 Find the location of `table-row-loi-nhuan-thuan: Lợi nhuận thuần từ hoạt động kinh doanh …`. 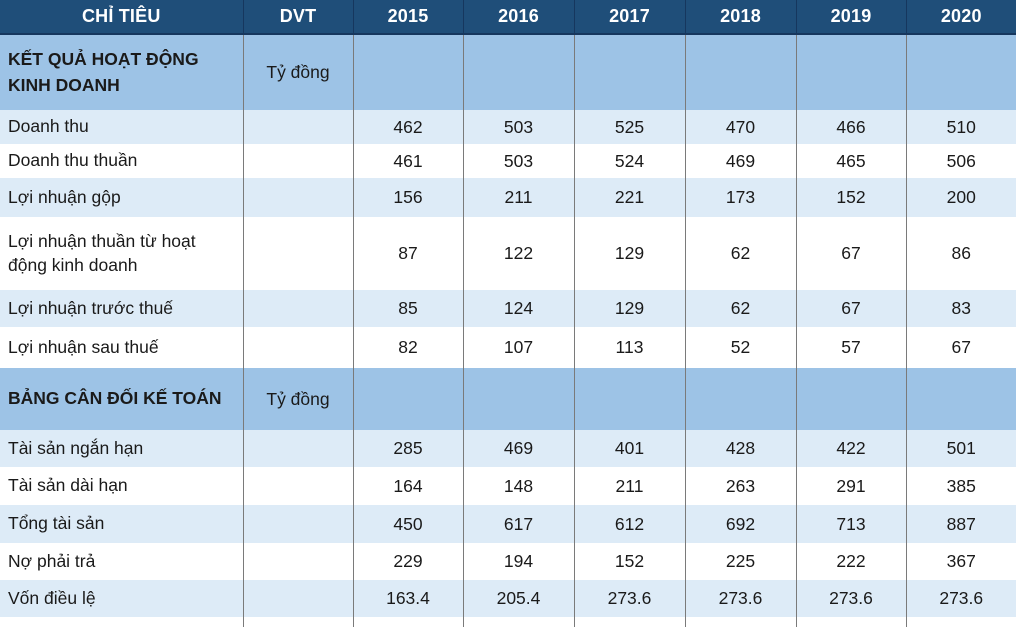

table-row-loi-nhuan-thuan: Lợi nhuận thuần từ hoạt động kinh doanh … is located at coordinates (508, 253).